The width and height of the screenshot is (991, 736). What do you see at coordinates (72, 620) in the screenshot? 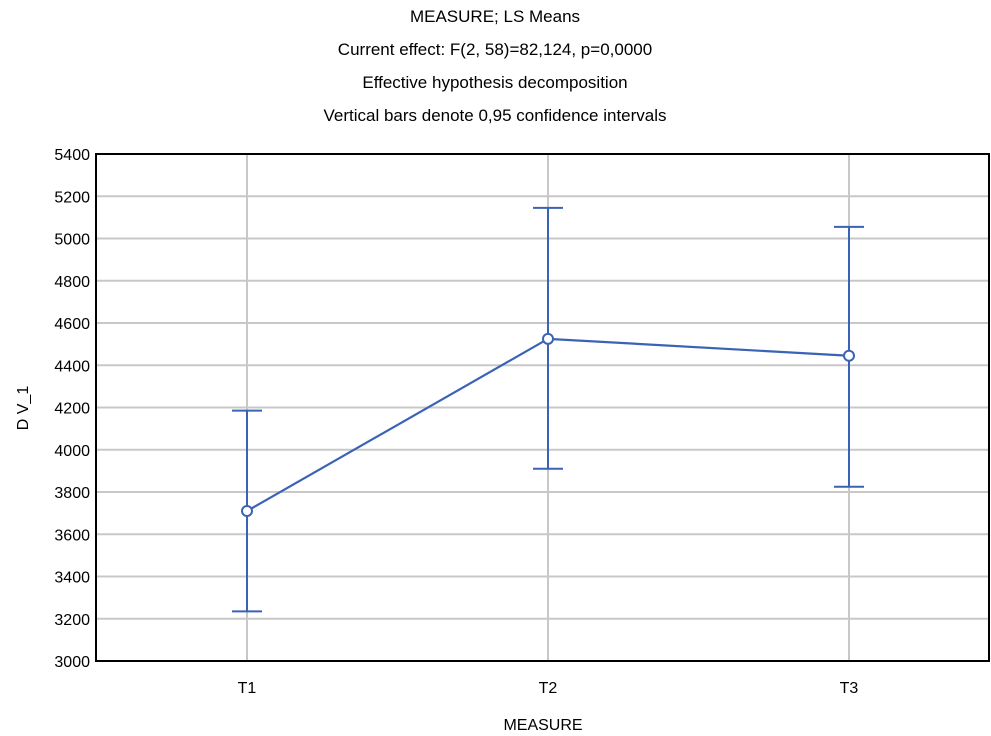
I see `y-tick-label: 3200` at bounding box center [72, 620].